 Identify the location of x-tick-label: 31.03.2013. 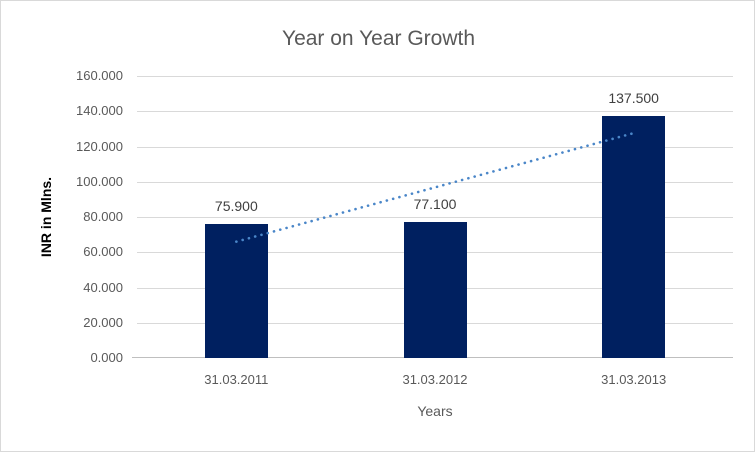
(634, 379).